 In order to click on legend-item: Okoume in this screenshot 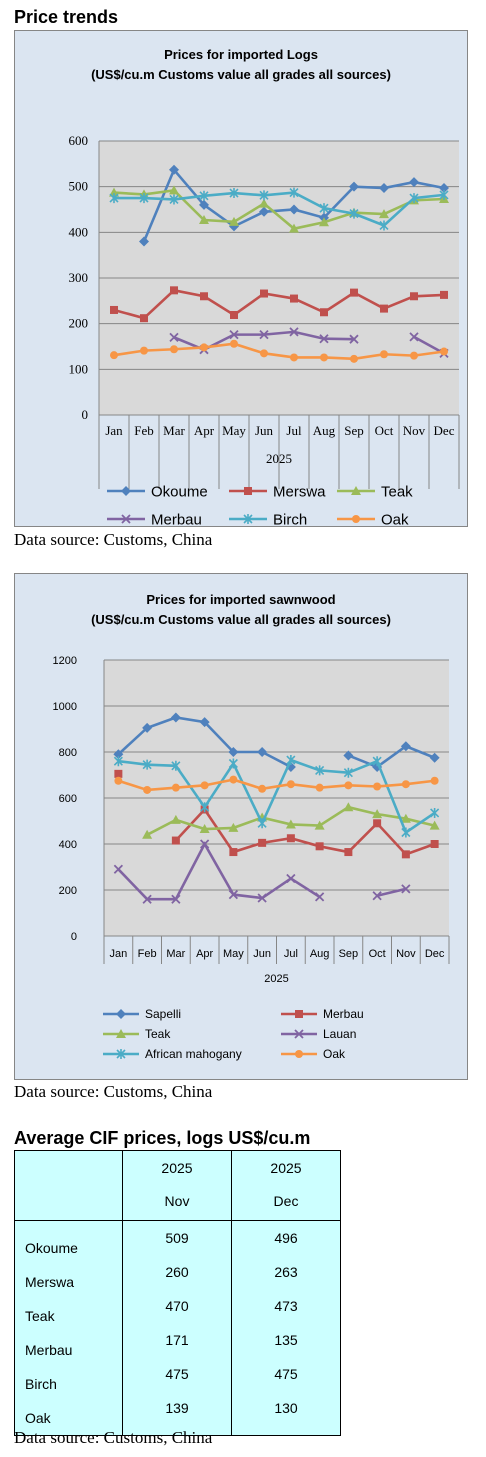, I will do `click(157, 491)`.